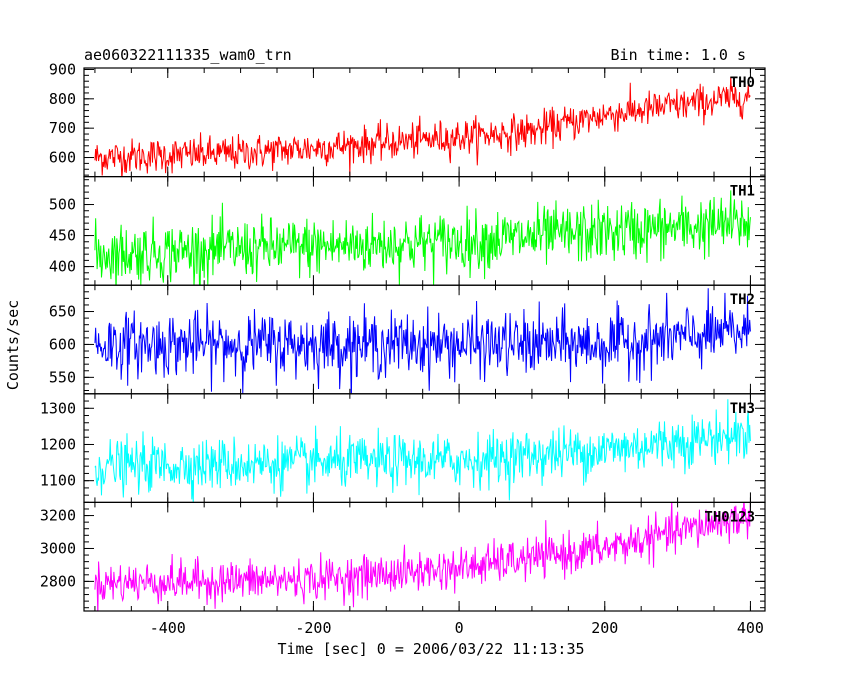 The image size is (850, 685). I want to click on y-tick-label: 2800, so click(58, 581).